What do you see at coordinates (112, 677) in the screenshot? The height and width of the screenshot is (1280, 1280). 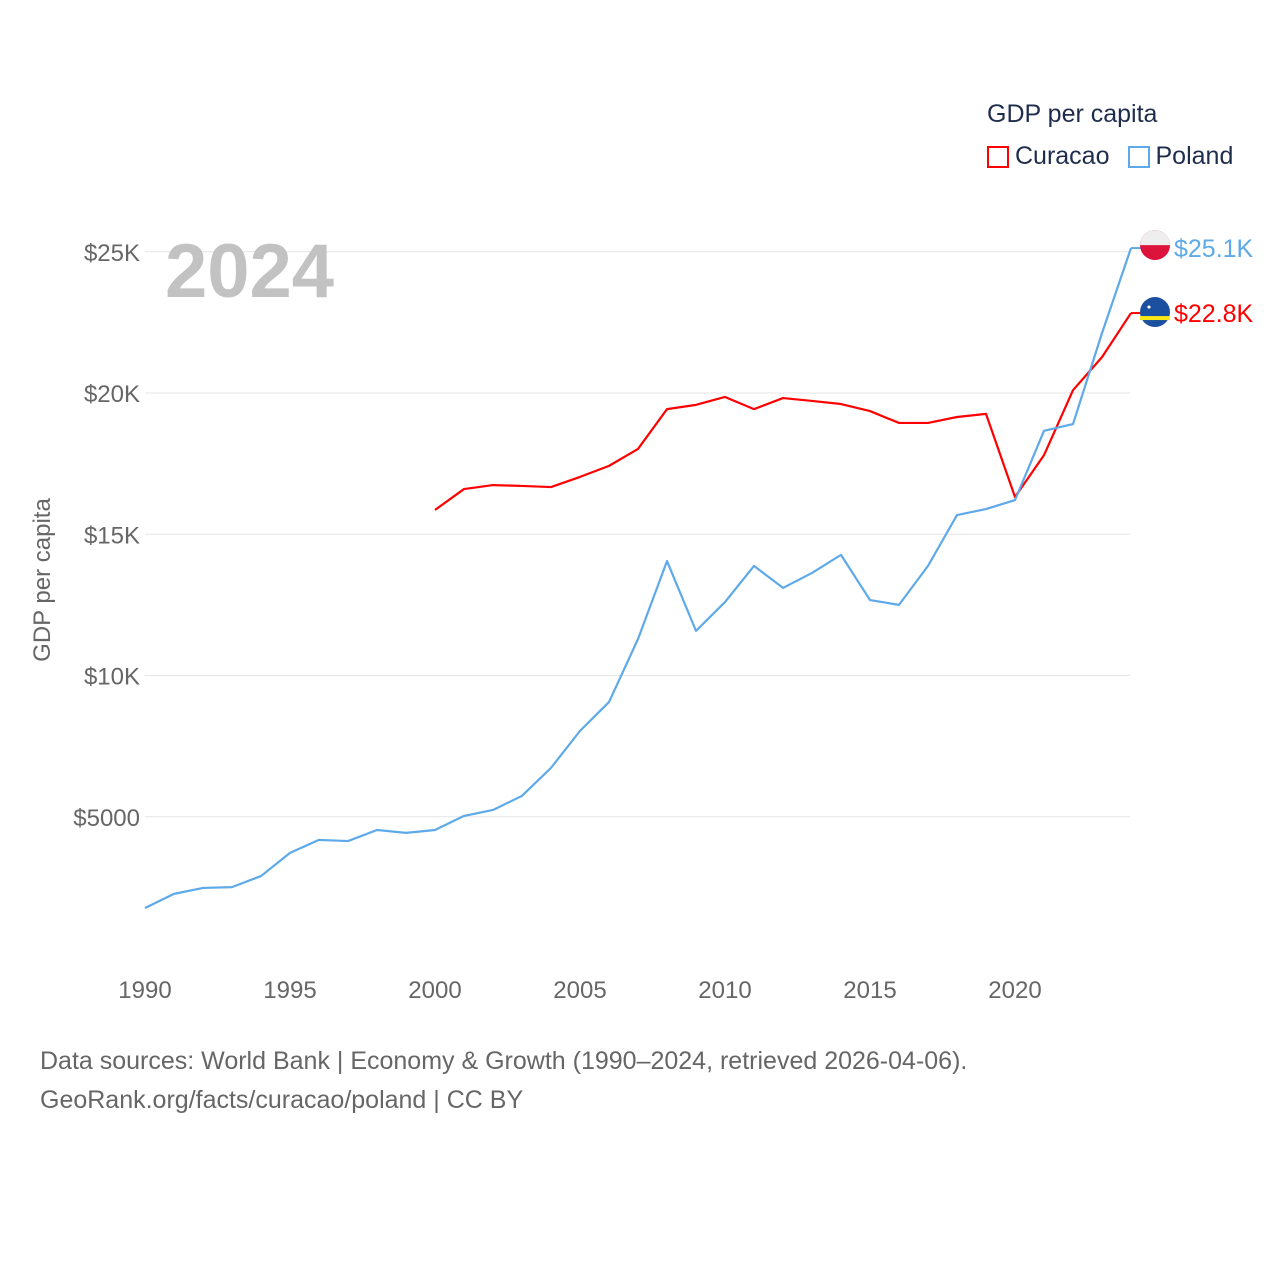 I see `y-tick-label: $10K` at bounding box center [112, 677].